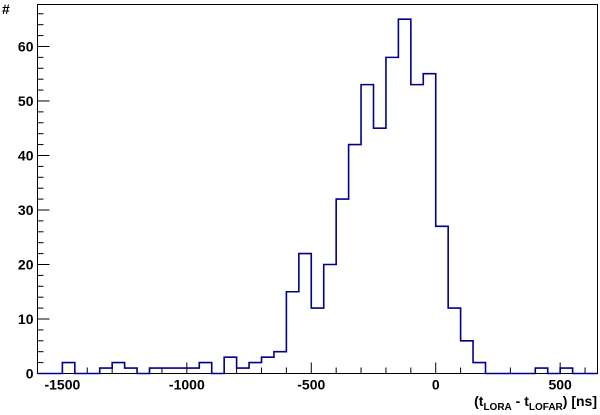 Image resolution: width=600 pixels, height=415 pixels. I want to click on x-tick-label: 500, so click(560, 385).